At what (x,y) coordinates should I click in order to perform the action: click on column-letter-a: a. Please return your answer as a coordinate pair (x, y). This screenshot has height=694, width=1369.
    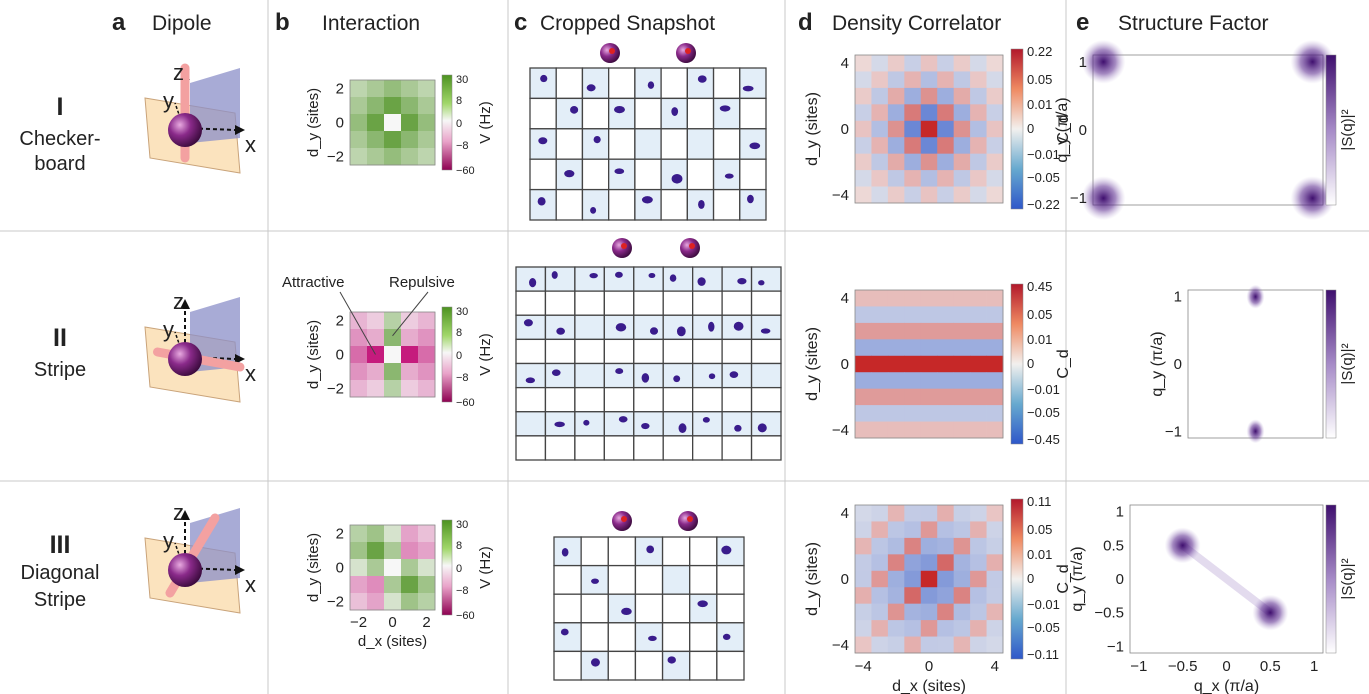
    Looking at the image, I should click on (119, 22).